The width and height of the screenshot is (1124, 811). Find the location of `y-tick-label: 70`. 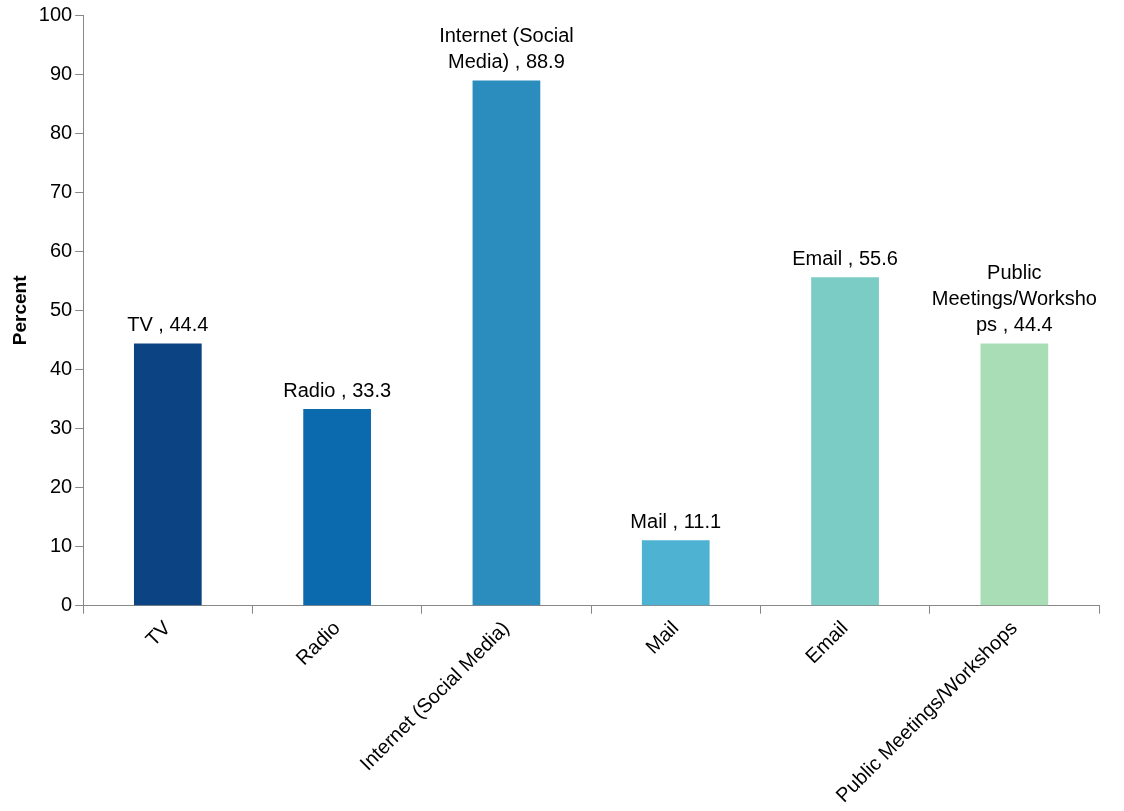

y-tick-label: 70 is located at coordinates (61, 190).